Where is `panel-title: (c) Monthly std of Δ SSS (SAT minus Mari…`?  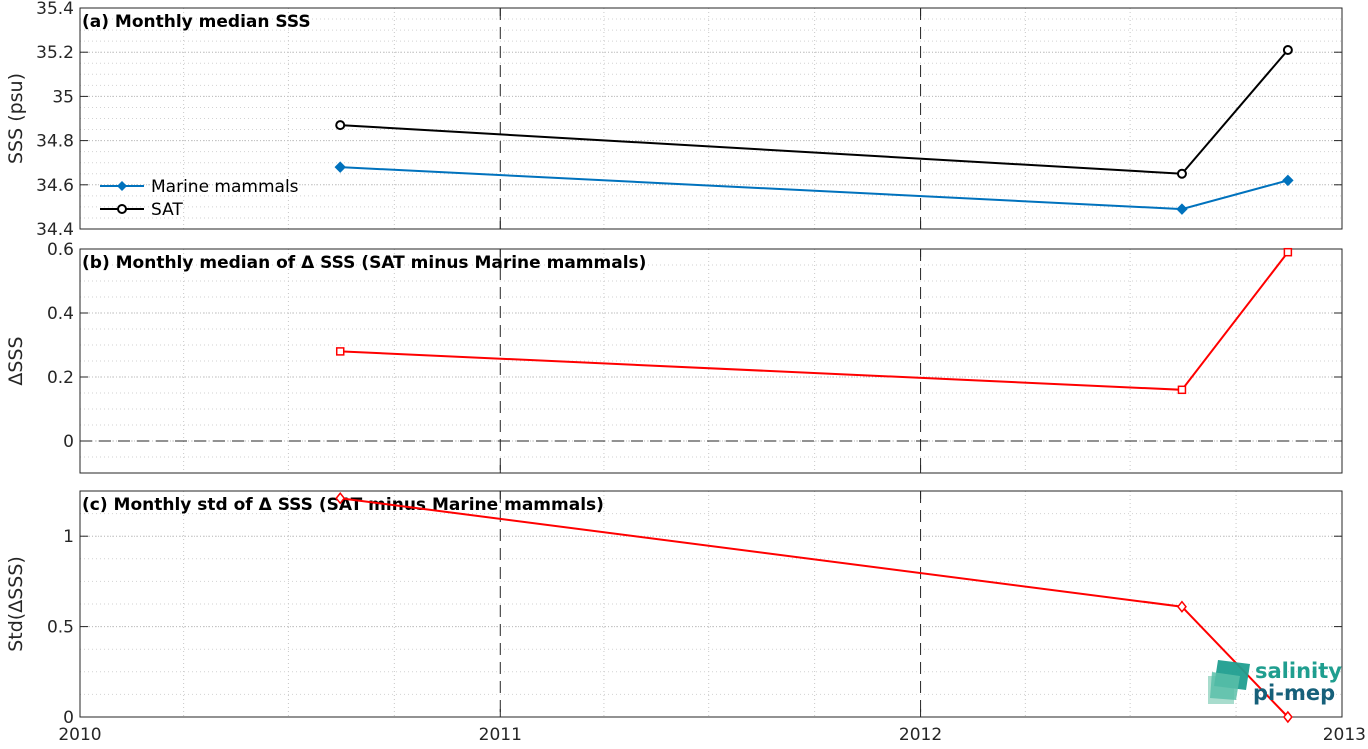 panel-title: (c) Monthly std of Δ SSS (SAT minus Mari… is located at coordinates (343, 505).